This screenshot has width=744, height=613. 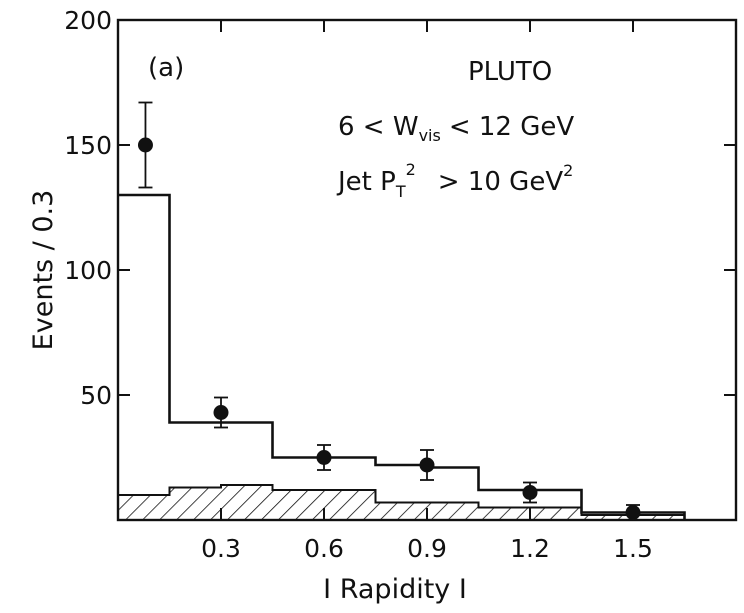 I want to click on pt-unit-superscript: 2, so click(x=568, y=170).